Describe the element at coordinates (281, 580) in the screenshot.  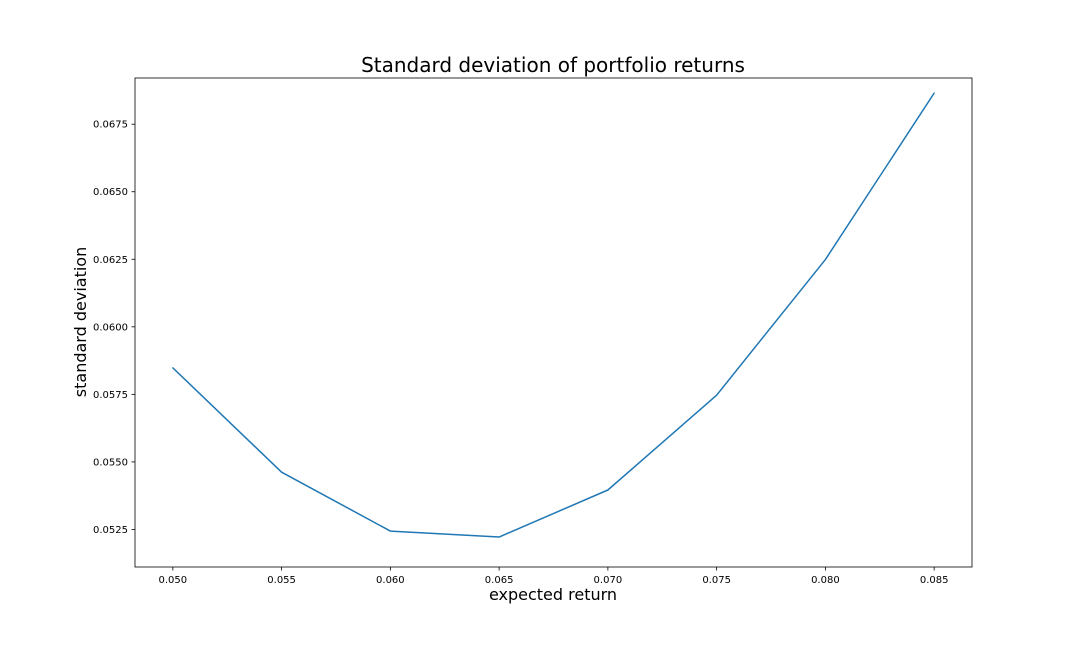
I see `x-tick-label: 0.055` at that location.